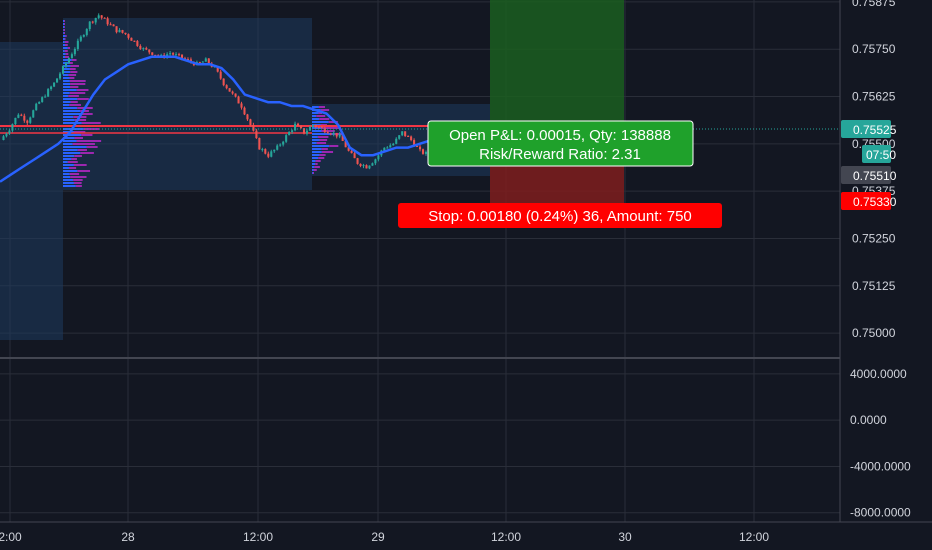  Describe the element at coordinates (874, 238) in the screenshot. I see `price-tick-label: 0.75250` at that location.